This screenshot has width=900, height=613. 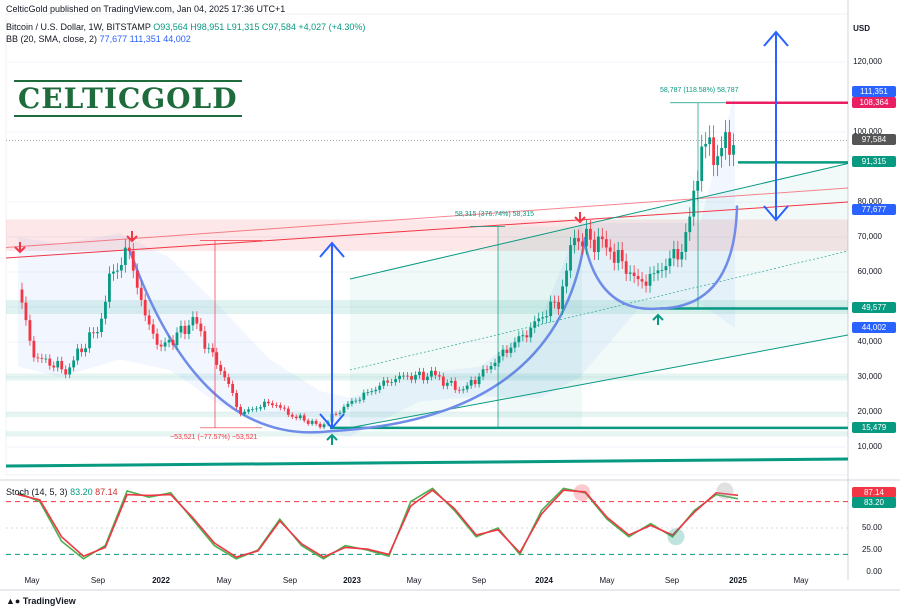 What do you see at coordinates (580, 218) in the screenshot?
I see `red-arrow-2024-mar` at bounding box center [580, 218].